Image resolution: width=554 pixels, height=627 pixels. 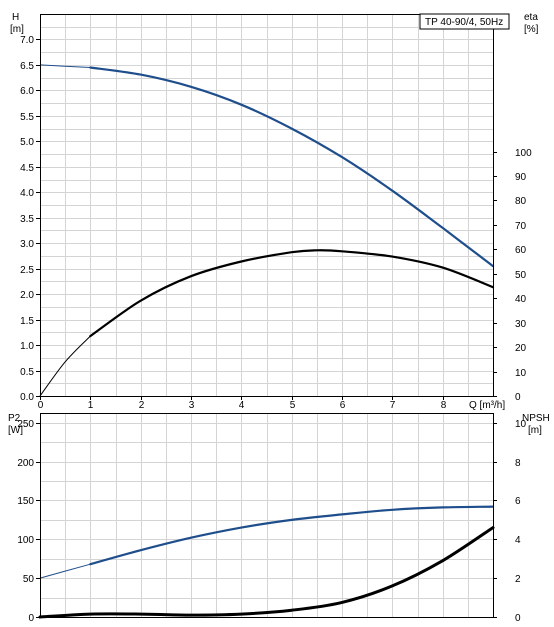 I want to click on y-left-tick-label: 200, so click(x=25, y=463).